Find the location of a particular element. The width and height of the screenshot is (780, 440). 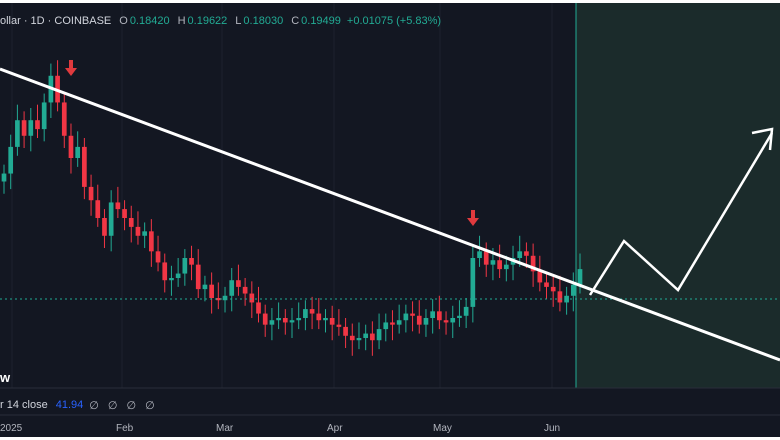

projection-arrowhead is located at coordinates (762, 139).